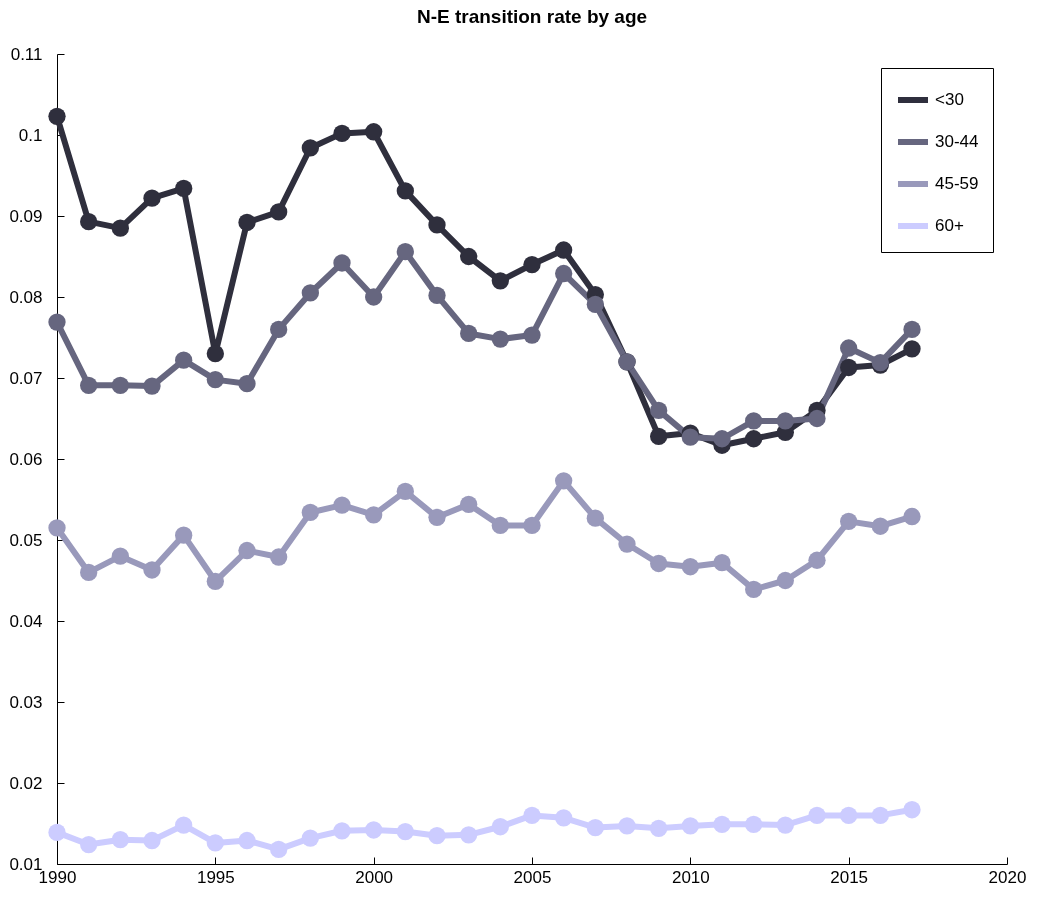 The image size is (1056, 910). What do you see at coordinates (1007, 877) in the screenshot?
I see `x-tick-label: 2020` at bounding box center [1007, 877].